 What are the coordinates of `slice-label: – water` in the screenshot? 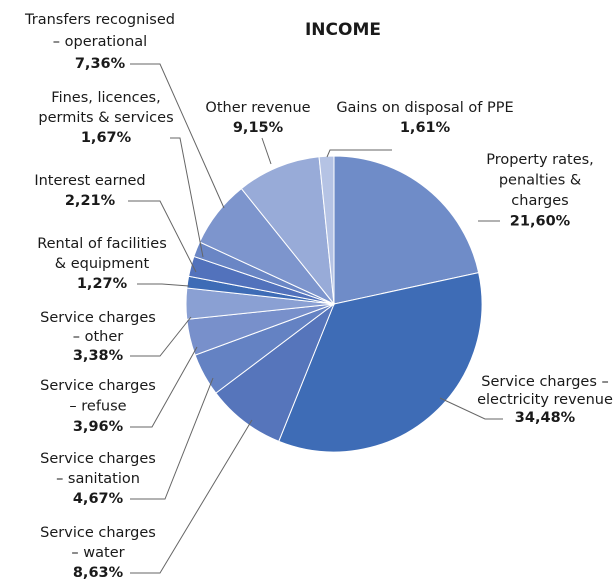 It's located at (97, 553).